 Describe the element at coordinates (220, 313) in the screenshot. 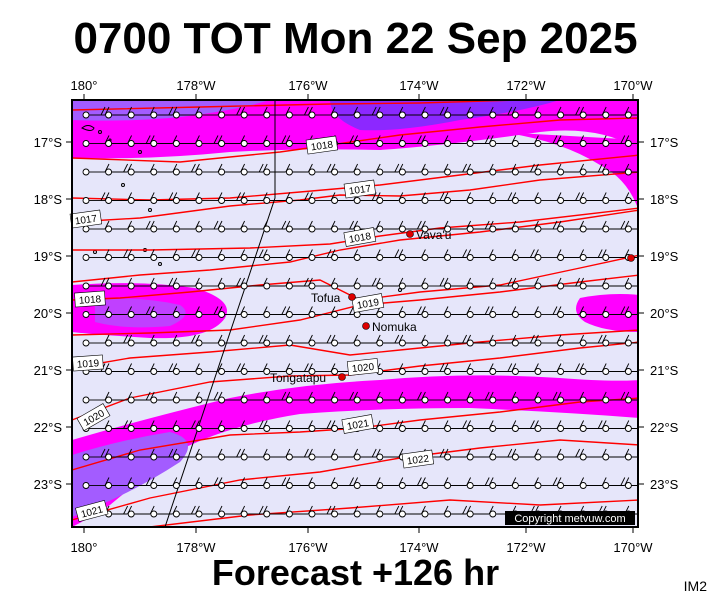

I see `date-line` at that location.